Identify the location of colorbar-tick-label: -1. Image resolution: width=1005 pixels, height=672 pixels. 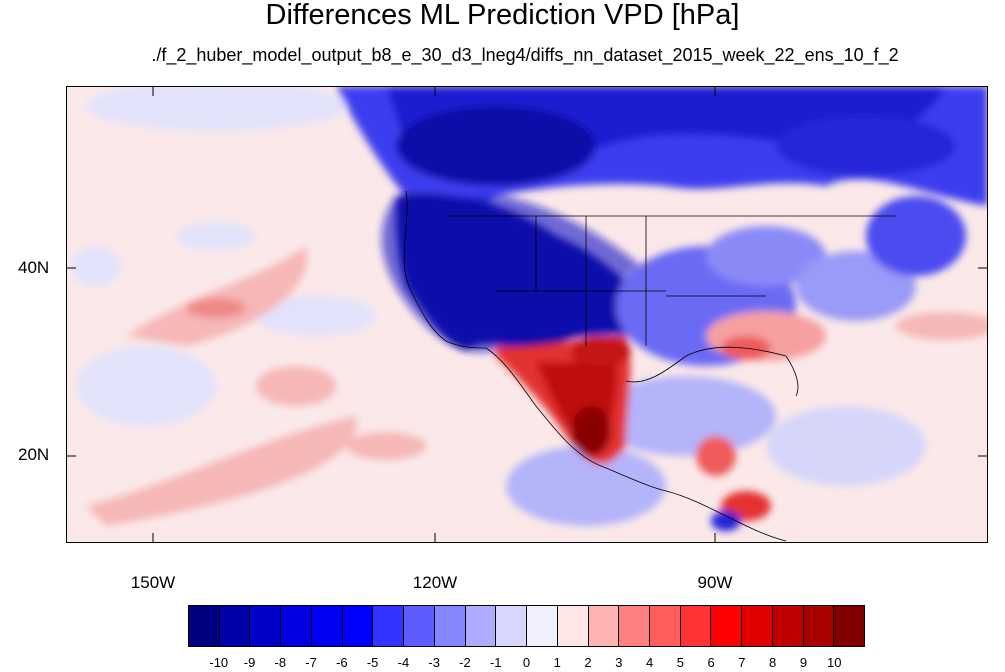
(495, 662).